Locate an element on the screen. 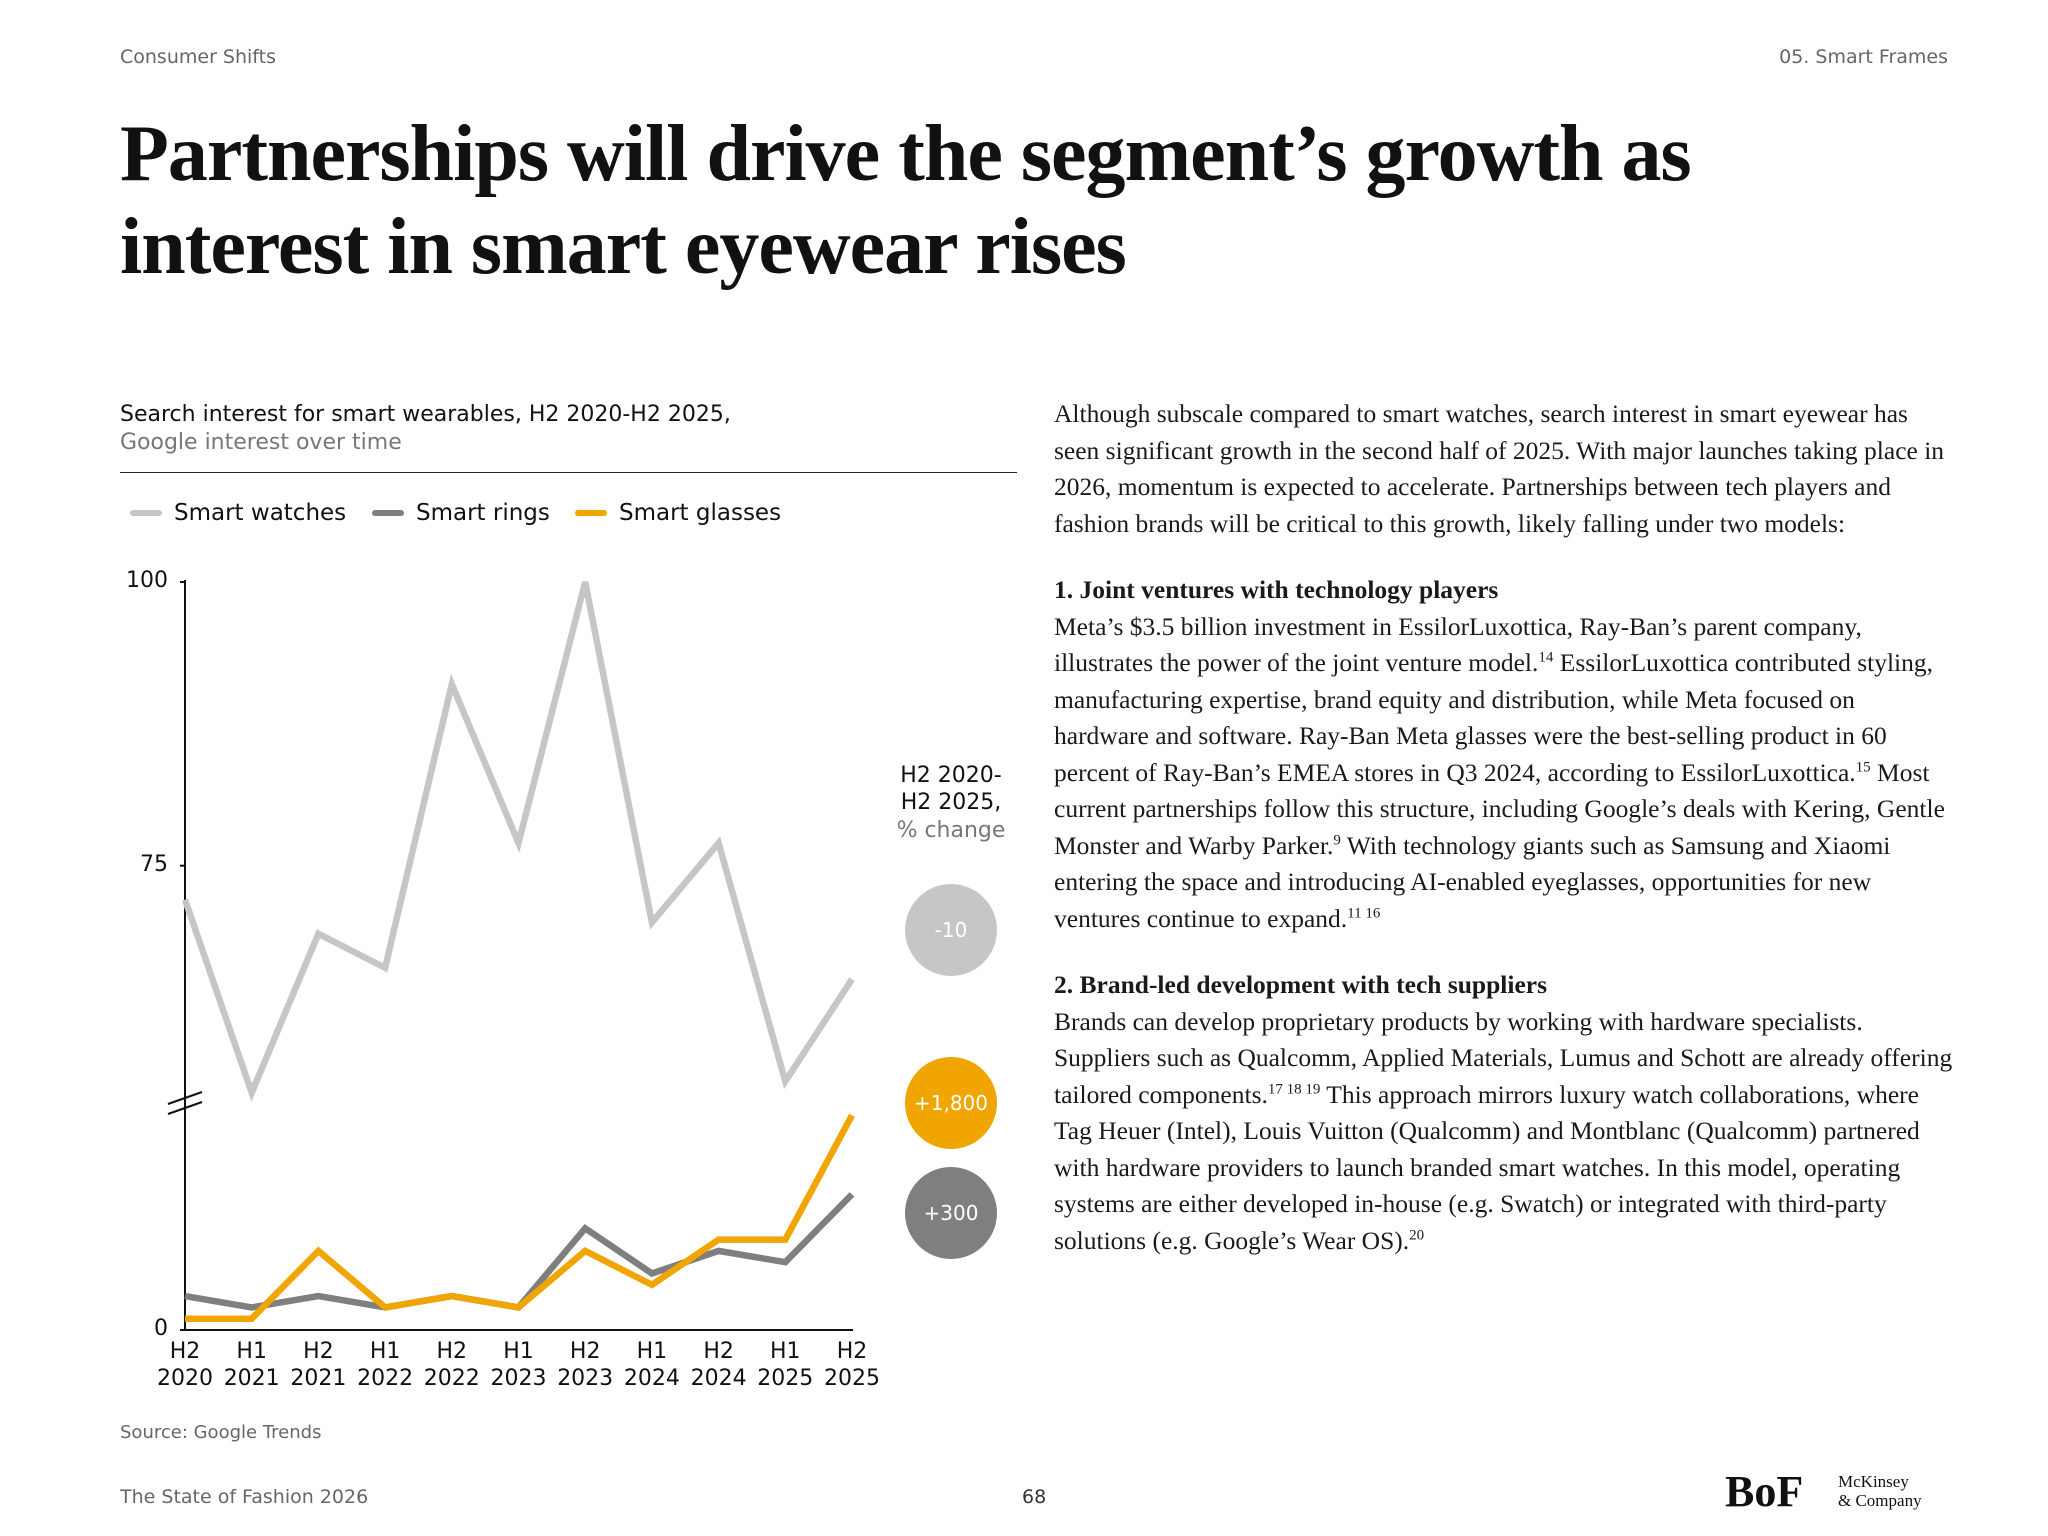 This screenshot has height=1536, width=2048. change-label: +1,800 is located at coordinates (950, 1103).